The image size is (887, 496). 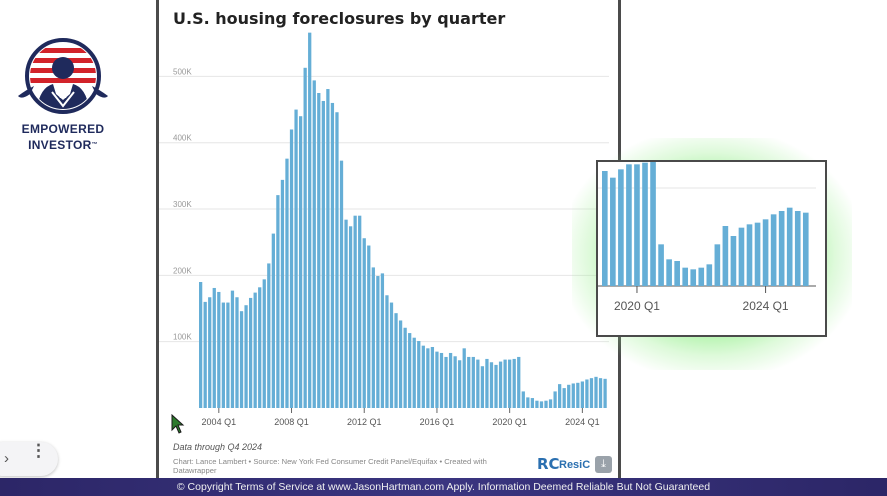 I want to click on chevron-right-icon: ›, so click(x=6, y=458).